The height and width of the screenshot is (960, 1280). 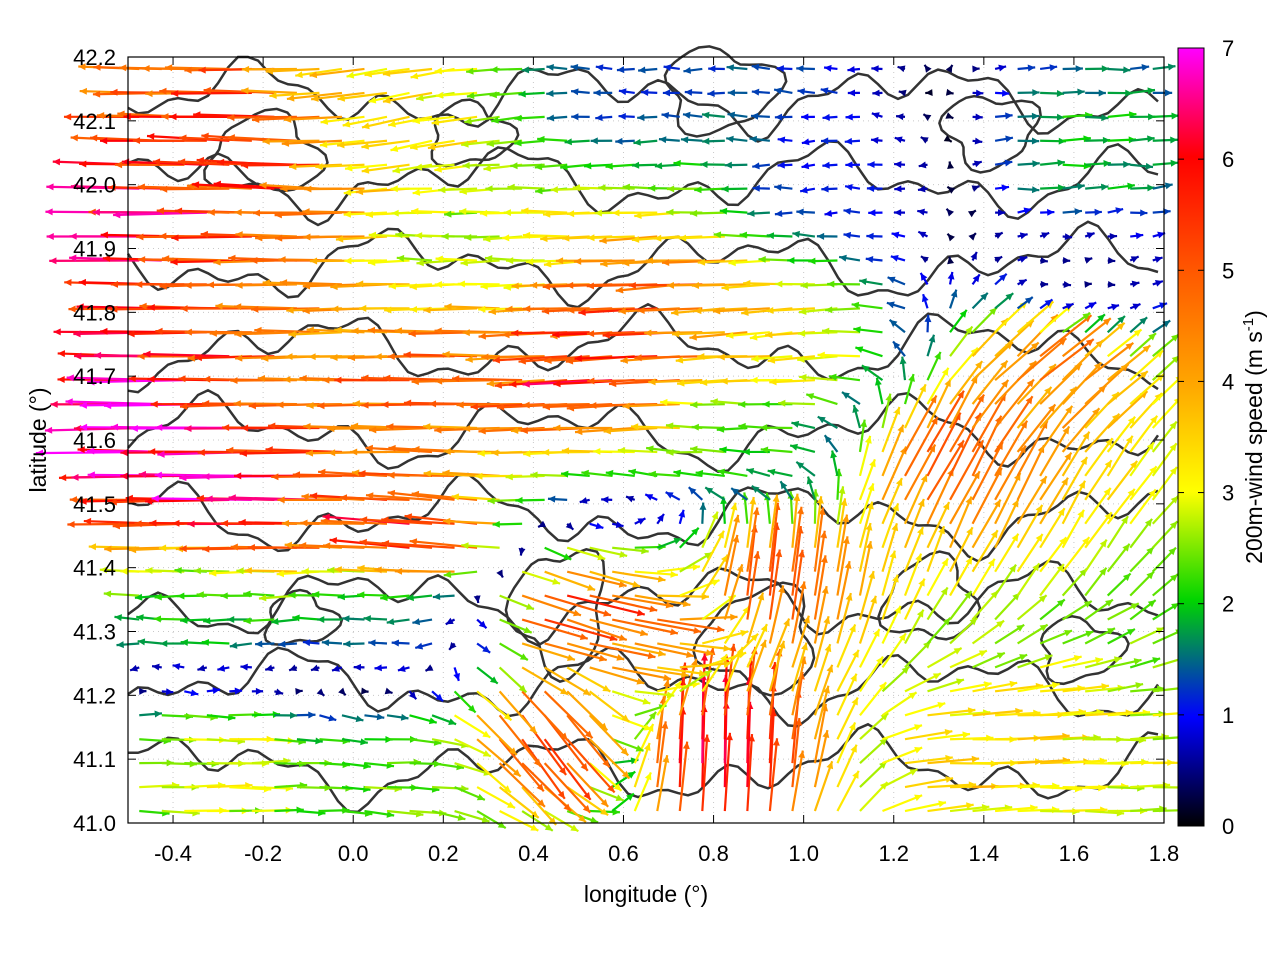 What do you see at coordinates (1206, 437) in the screenshot?
I see `colorbar-ticks: 0 1 2 3 4 5 6 7` at bounding box center [1206, 437].